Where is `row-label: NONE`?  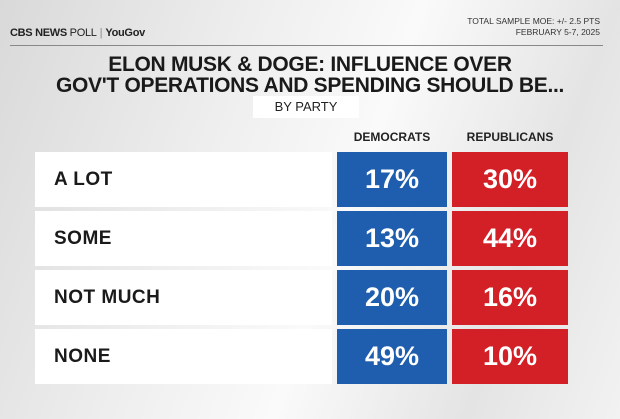 row-label: NONE is located at coordinates (183, 356).